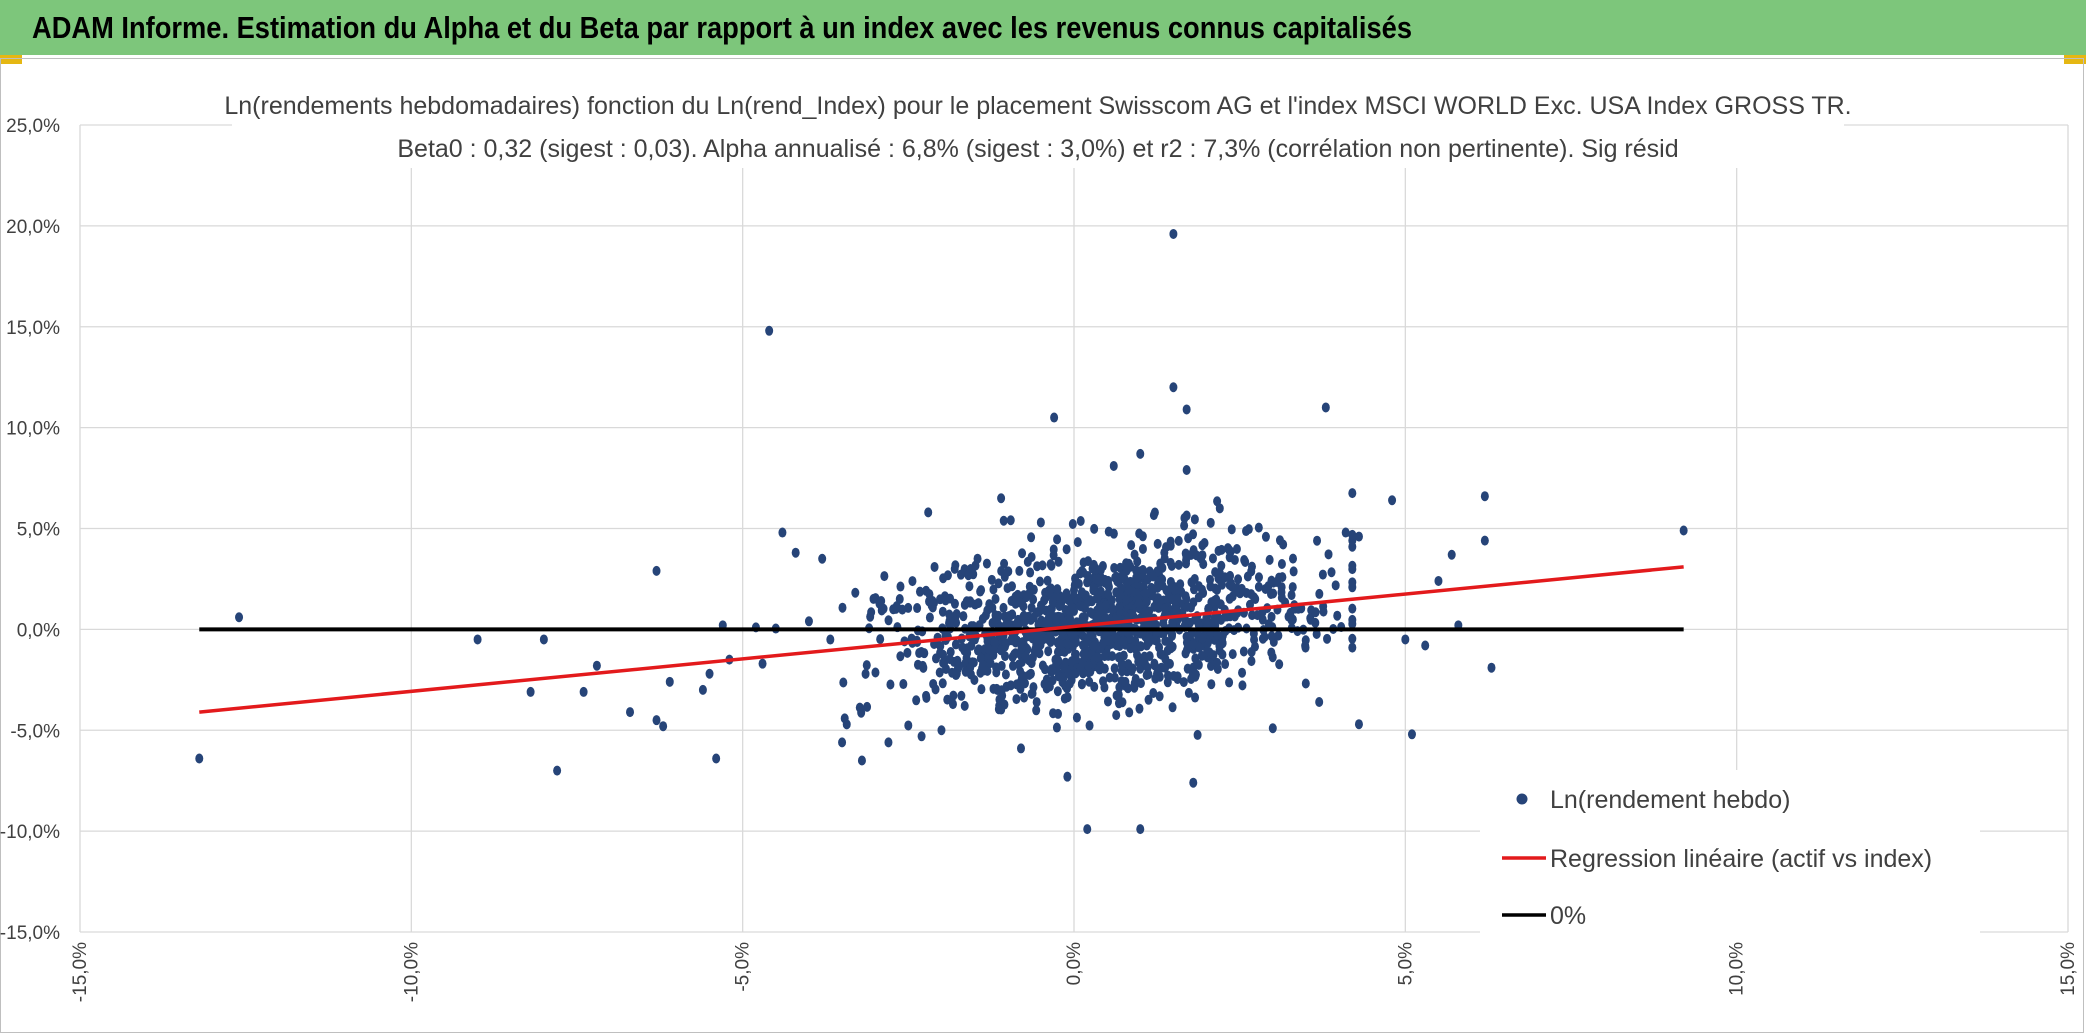 Image resolution: width=2086 pixels, height=1035 pixels. I want to click on y-tick-label: 20,0%, so click(33, 227).